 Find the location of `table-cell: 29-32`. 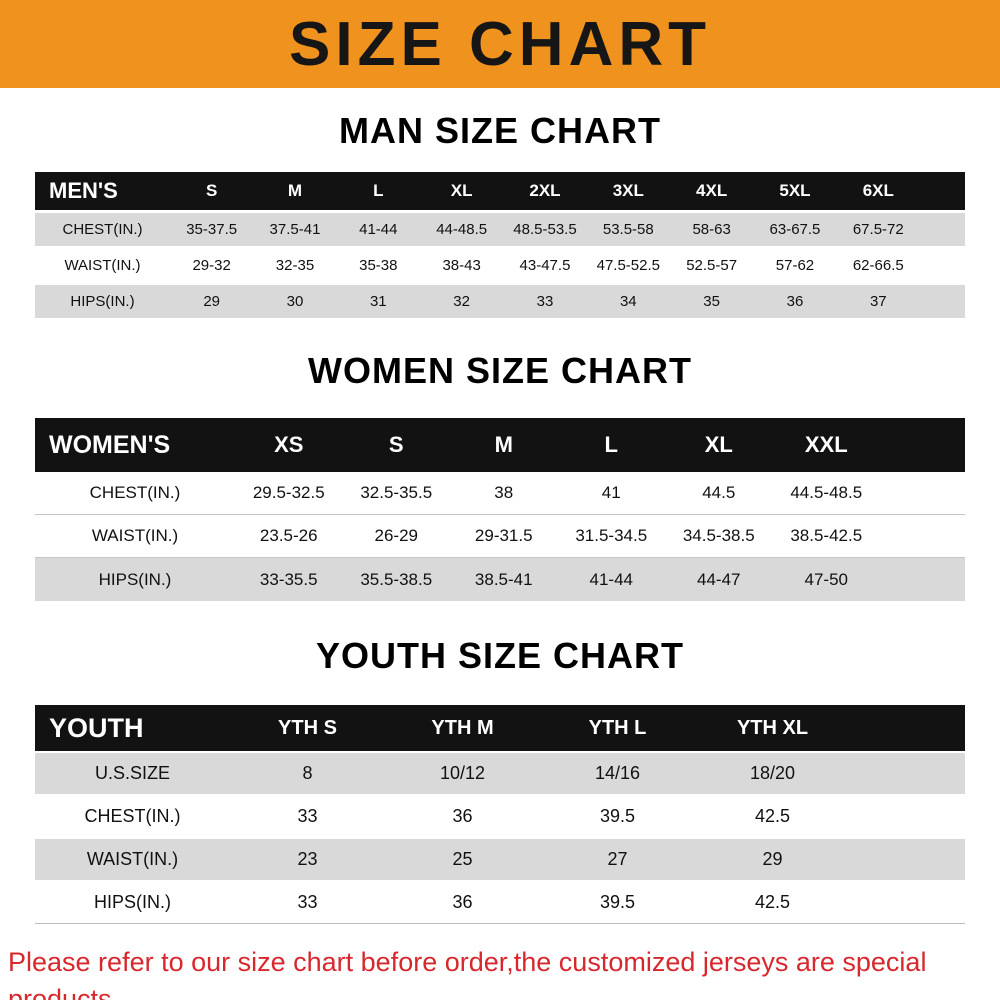

table-cell: 29-32 is located at coordinates (211, 265).